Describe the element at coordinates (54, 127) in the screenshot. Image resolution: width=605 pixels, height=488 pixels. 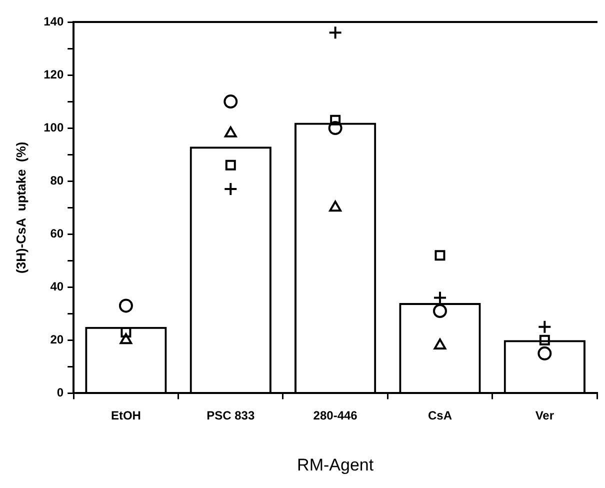
I see `y-tick-label: 100` at that location.